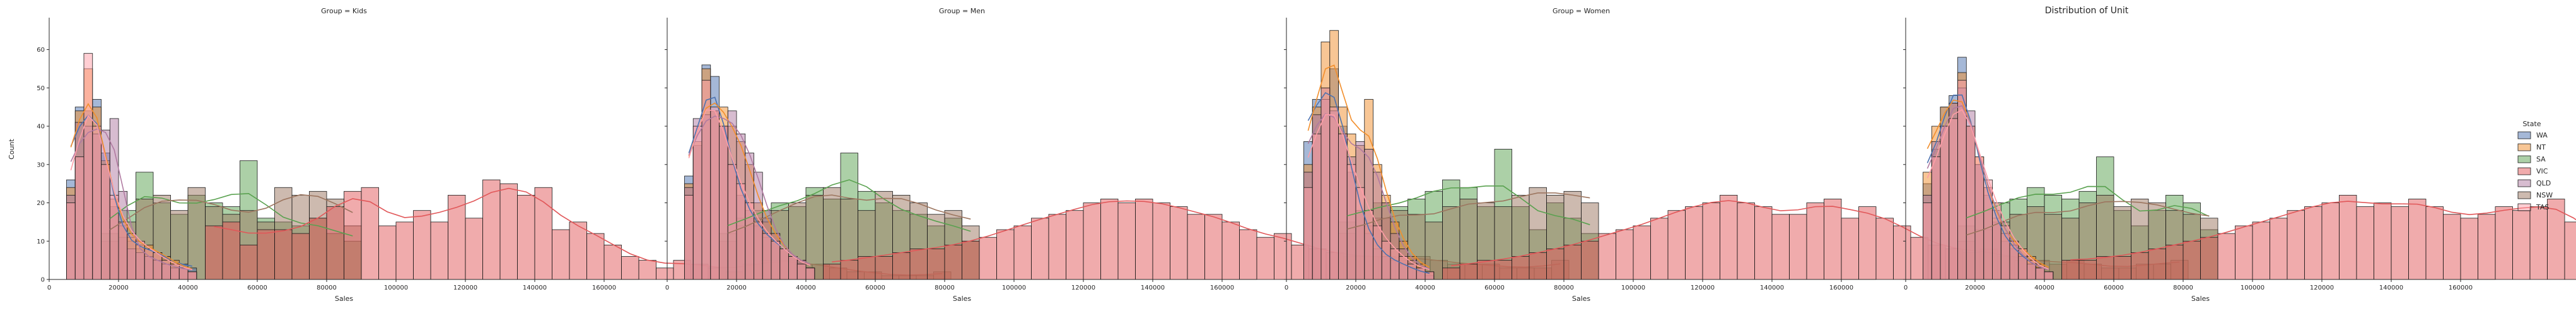  What do you see at coordinates (41, 51) in the screenshot?
I see `y-tick-label: 60` at bounding box center [41, 51].